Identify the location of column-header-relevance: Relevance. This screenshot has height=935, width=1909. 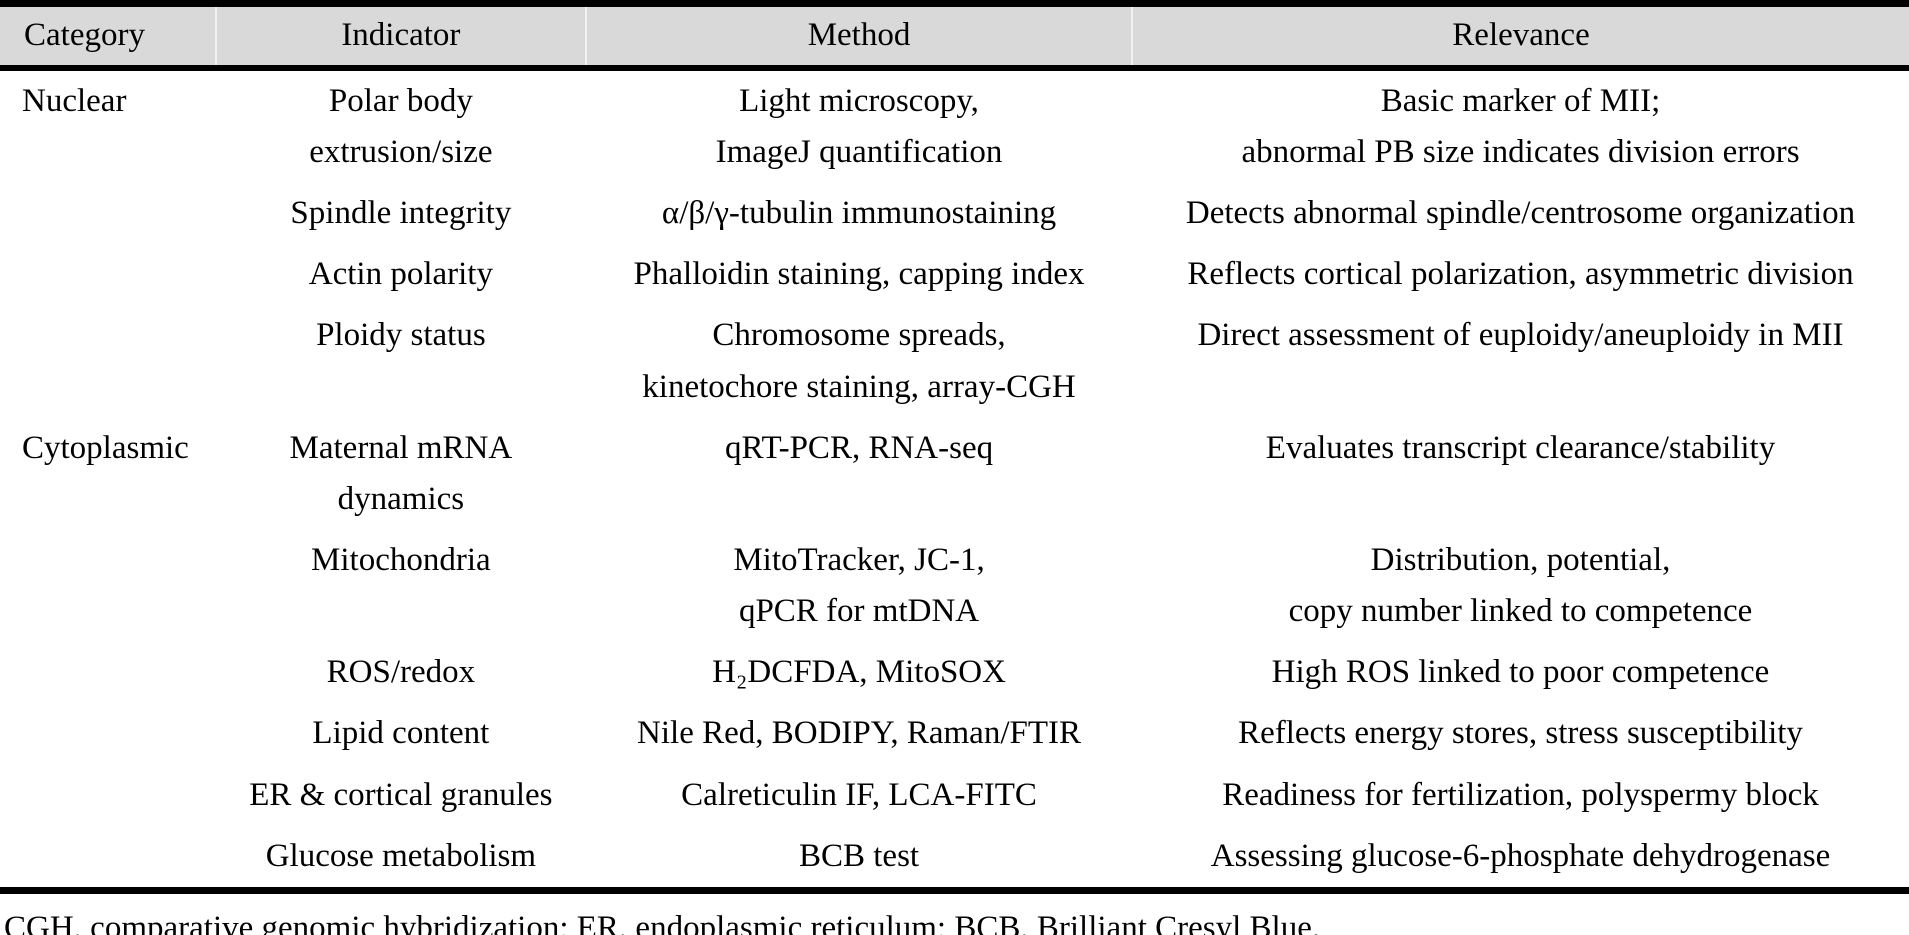
(1520, 37).